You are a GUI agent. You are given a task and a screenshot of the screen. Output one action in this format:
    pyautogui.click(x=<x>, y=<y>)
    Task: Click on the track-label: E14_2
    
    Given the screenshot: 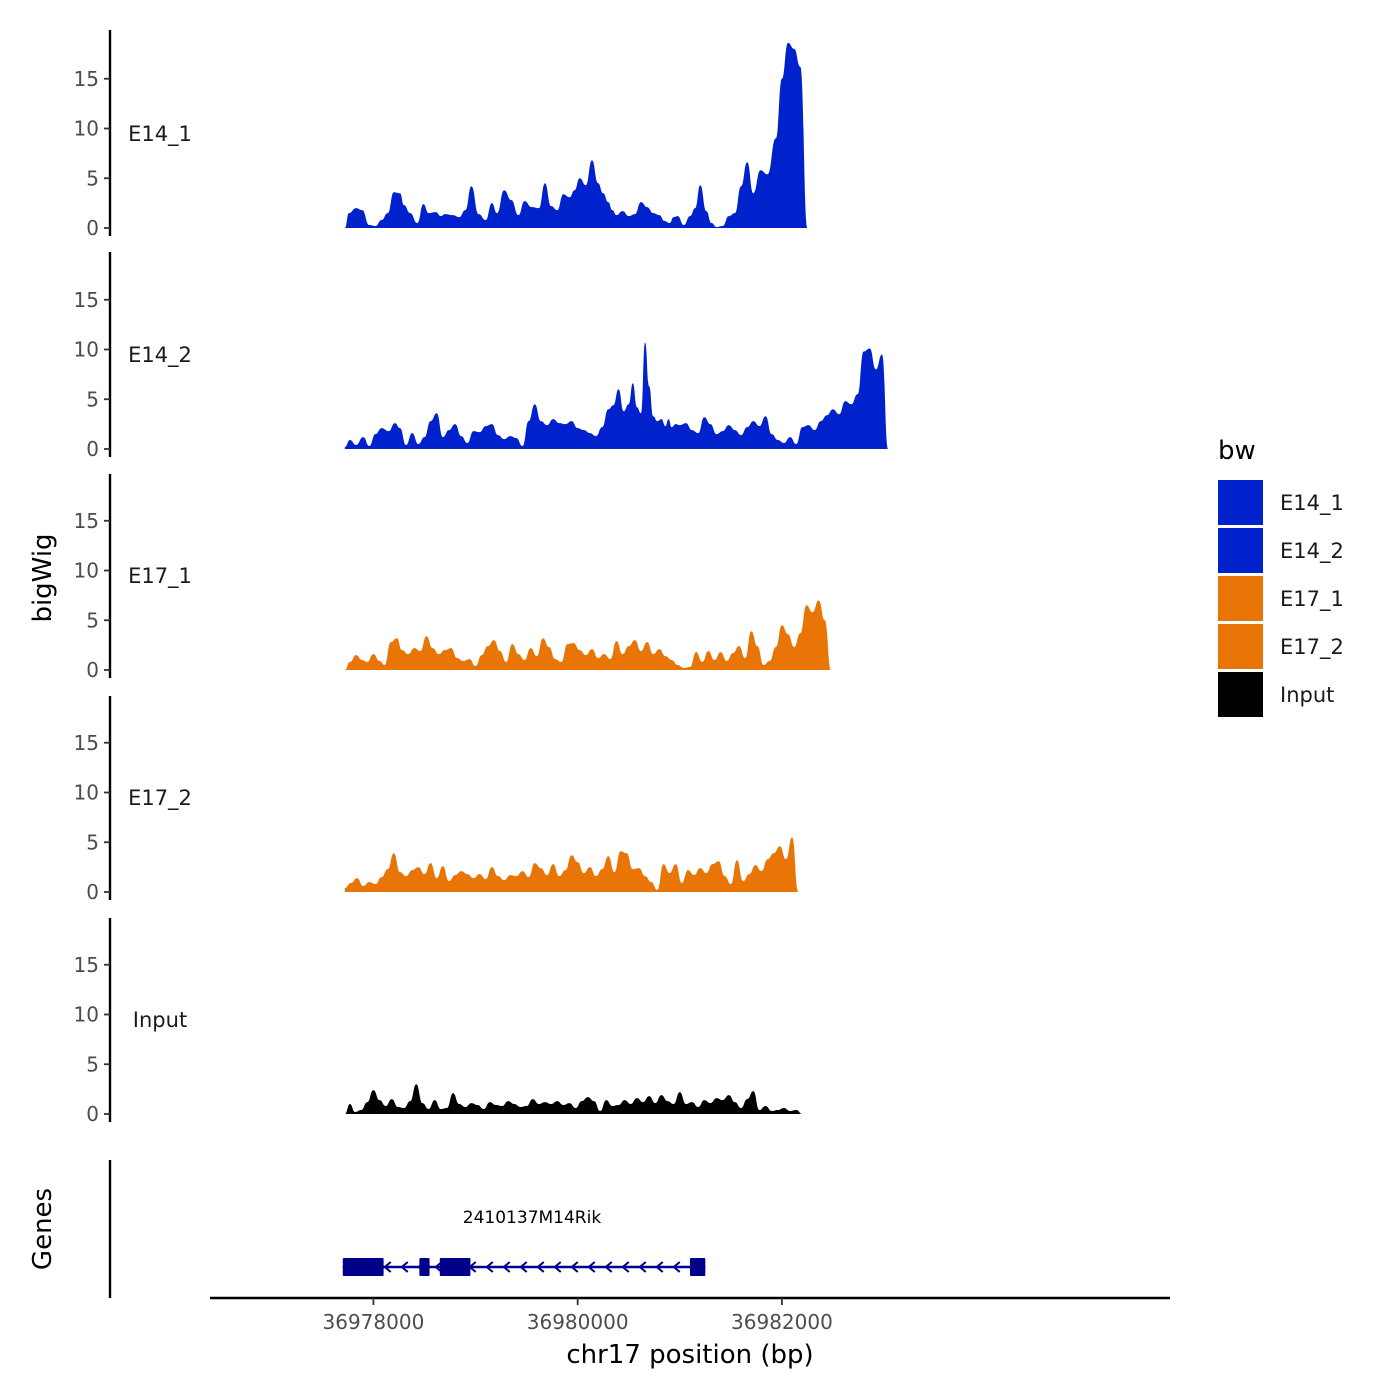 What is the action you would take?
    pyautogui.click(x=160, y=355)
    